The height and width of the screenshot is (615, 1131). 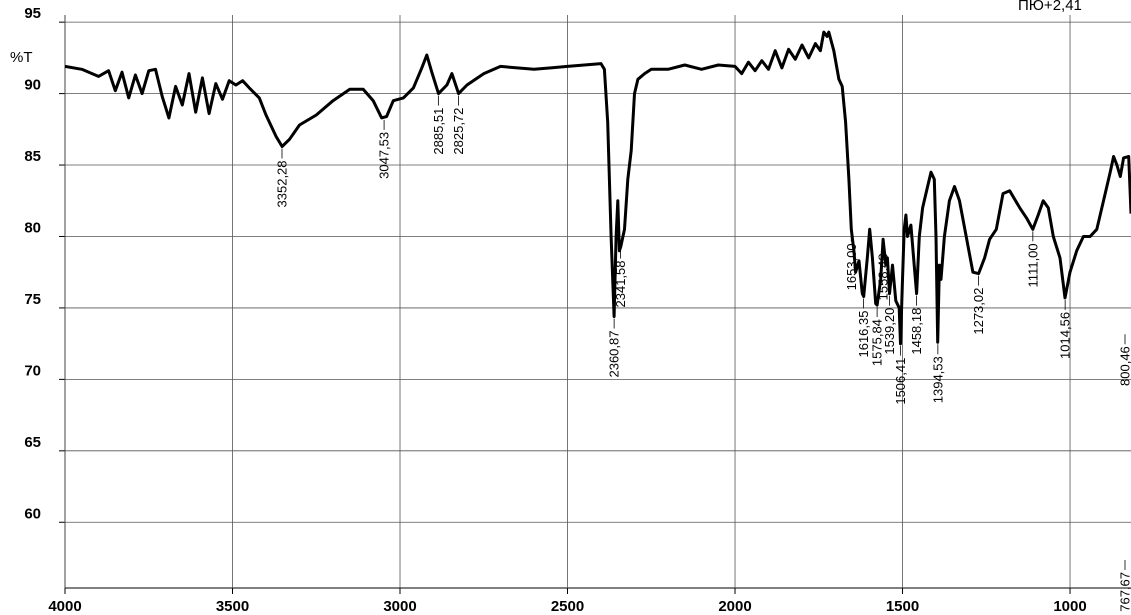 I want to click on peak-label: 3352,28, so click(x=282, y=183).